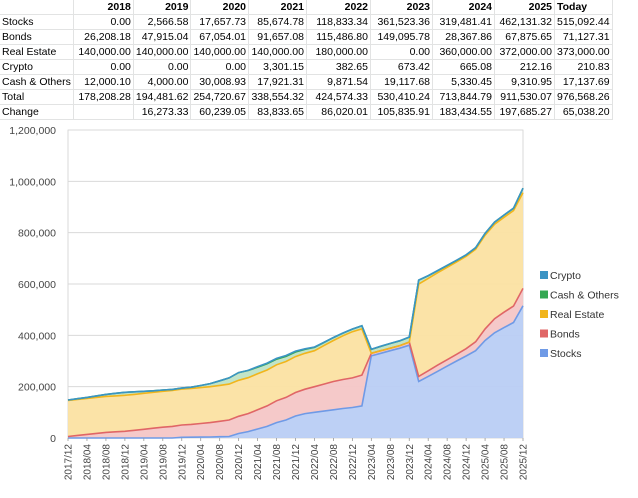  What do you see at coordinates (463, 67) in the screenshot?
I see `table-cell: 665.08` at bounding box center [463, 67].